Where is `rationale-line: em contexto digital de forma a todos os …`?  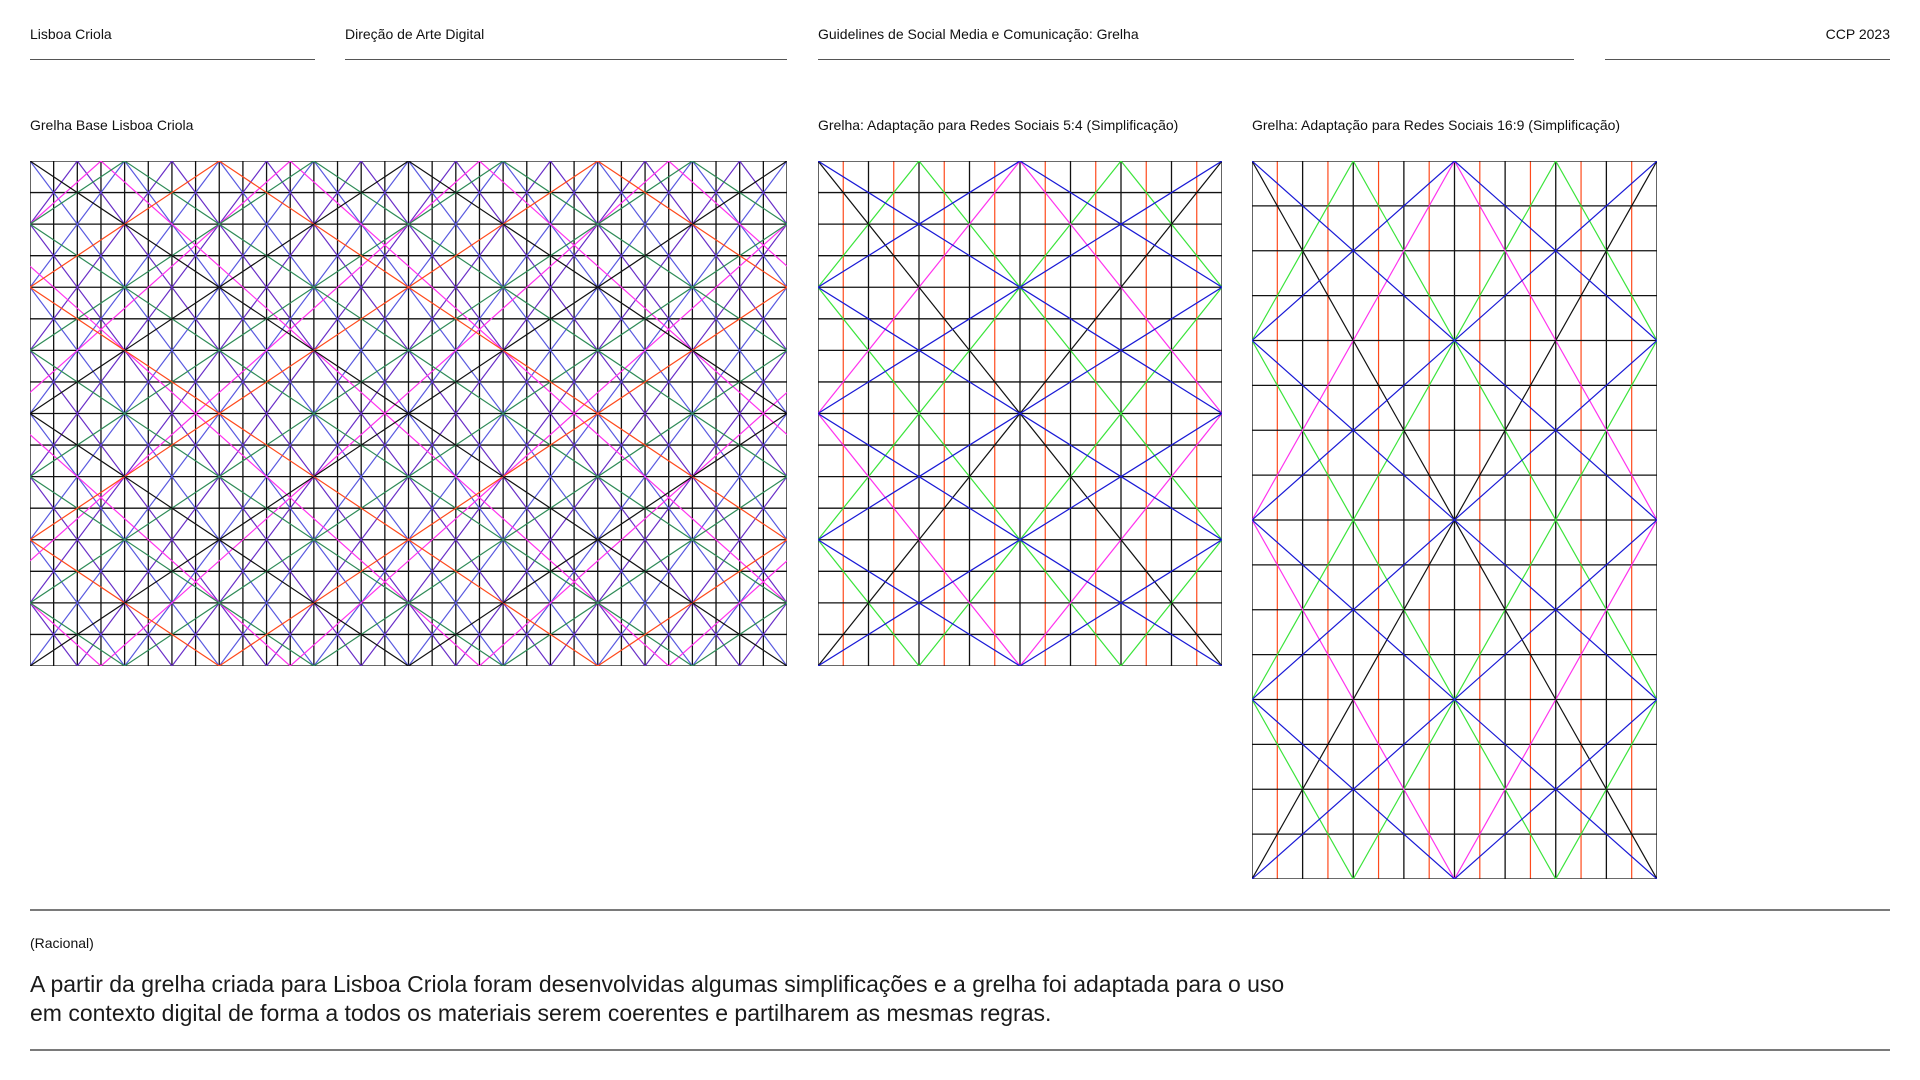 rationale-line: em contexto digital de forma a todos os … is located at coordinates (541, 1013).